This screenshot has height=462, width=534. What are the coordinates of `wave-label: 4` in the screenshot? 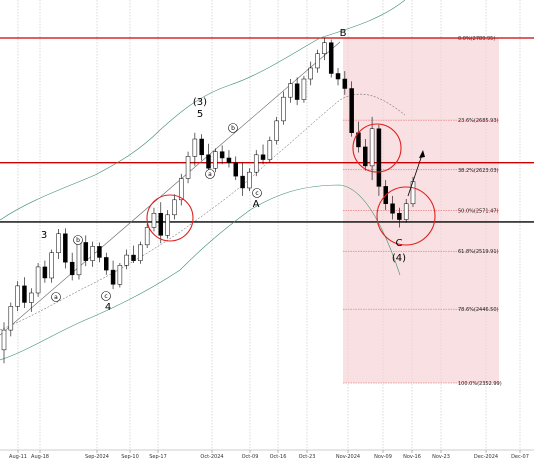 It's located at (108, 307).